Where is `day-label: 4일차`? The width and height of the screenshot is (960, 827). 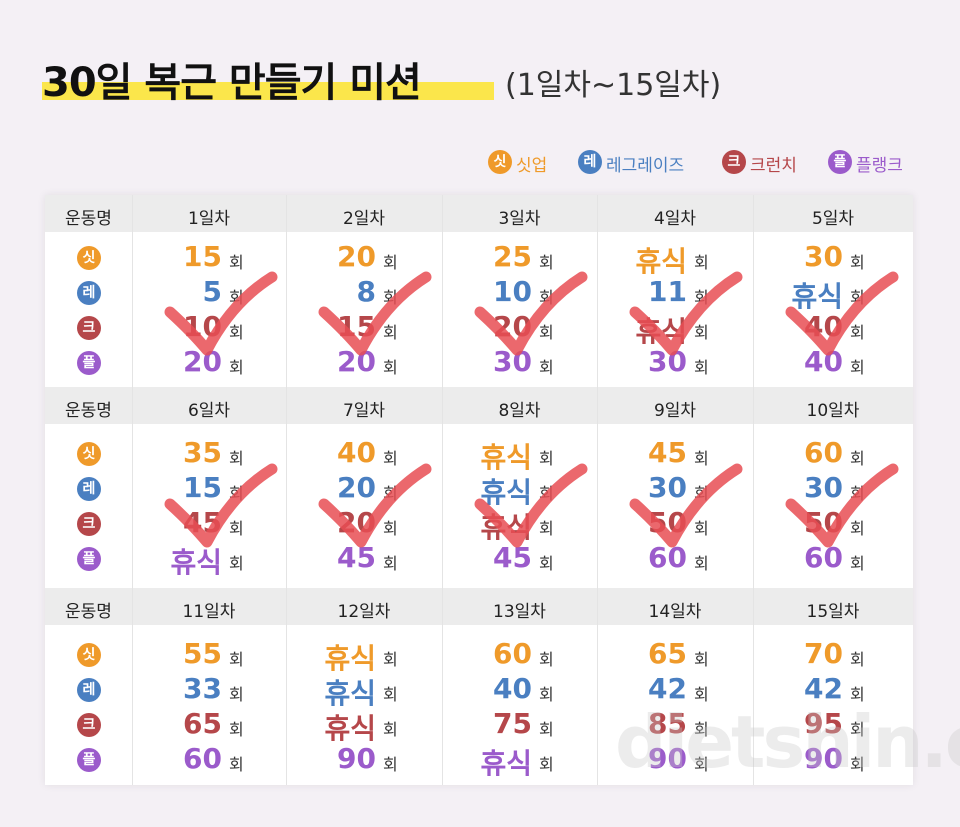
day-label: 4일차 is located at coordinates (675, 219).